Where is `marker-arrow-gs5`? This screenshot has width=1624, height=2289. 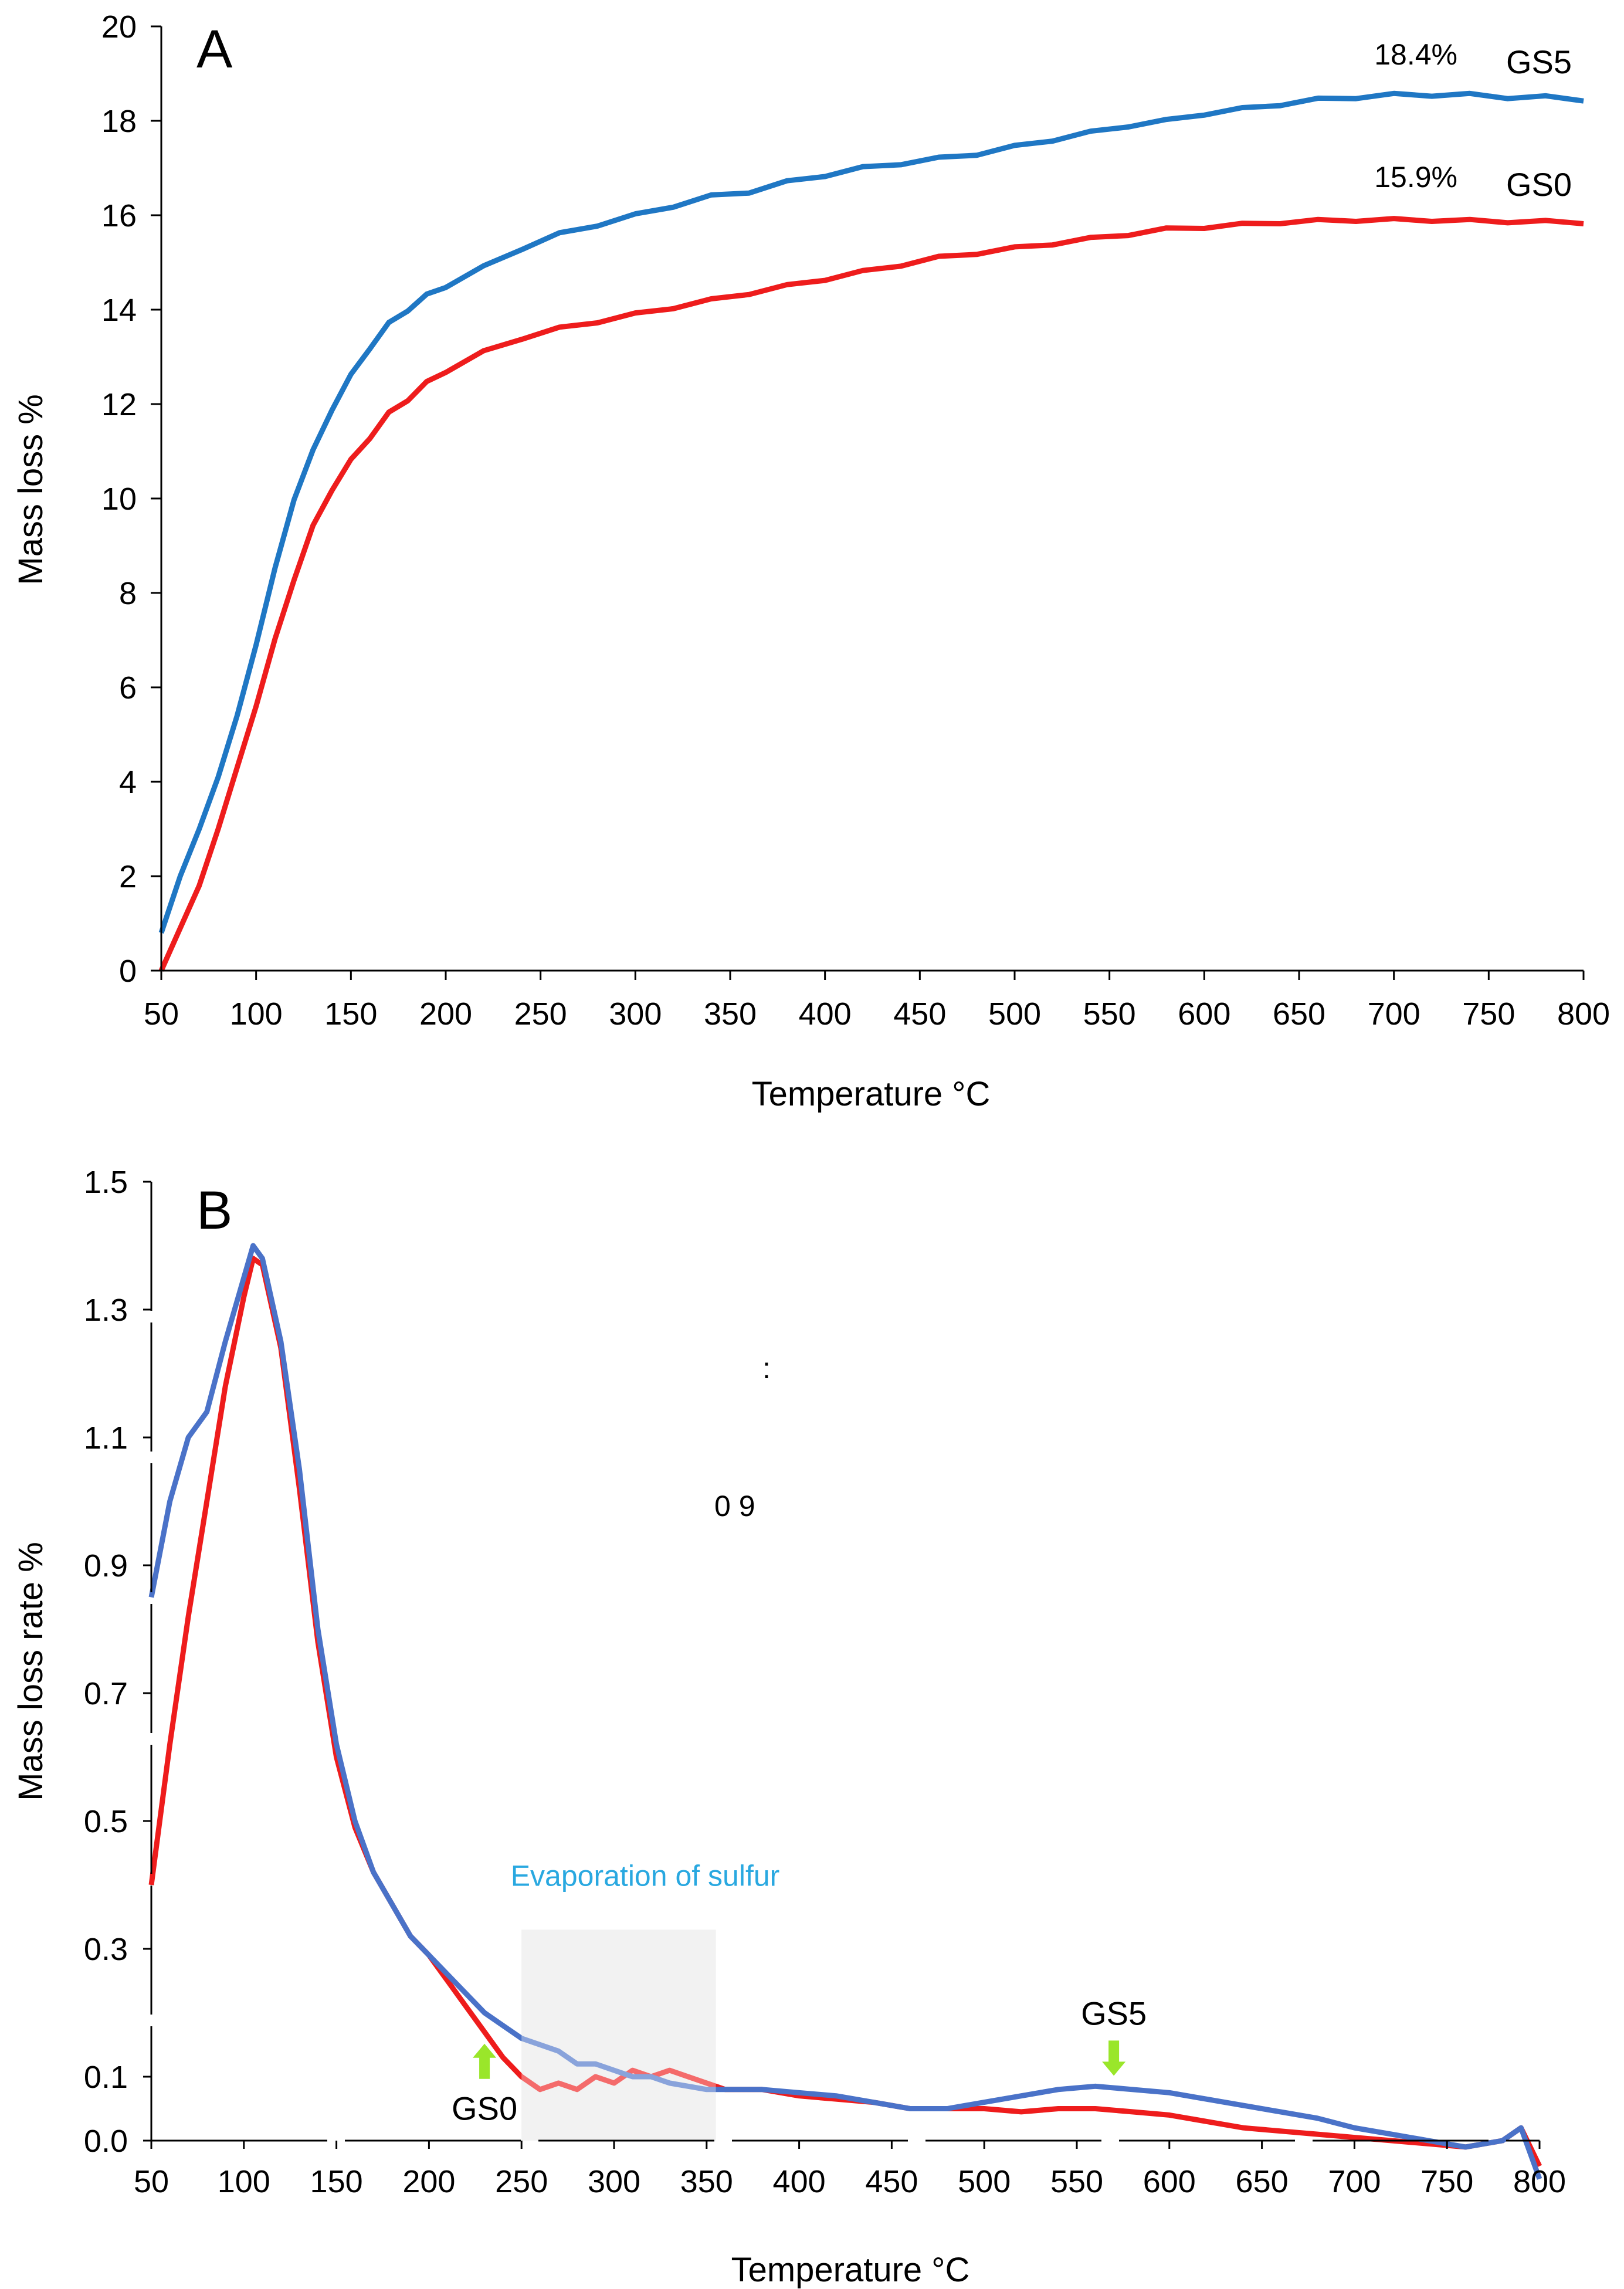
marker-arrow-gs5 is located at coordinates (1114, 2058).